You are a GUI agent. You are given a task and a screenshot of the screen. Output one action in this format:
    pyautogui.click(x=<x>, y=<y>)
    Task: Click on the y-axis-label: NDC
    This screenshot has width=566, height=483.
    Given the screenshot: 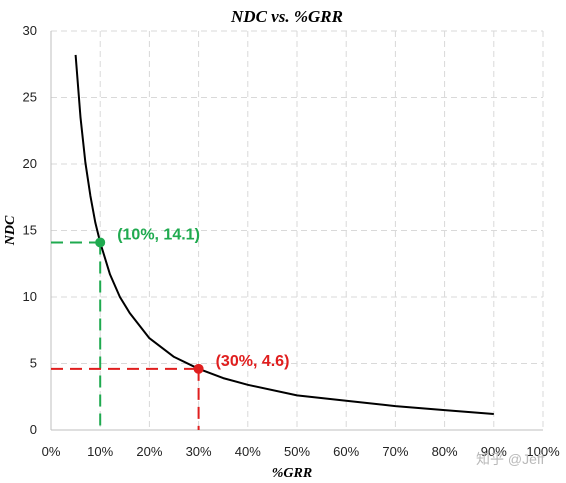 What is the action you would take?
    pyautogui.click(x=10, y=230)
    